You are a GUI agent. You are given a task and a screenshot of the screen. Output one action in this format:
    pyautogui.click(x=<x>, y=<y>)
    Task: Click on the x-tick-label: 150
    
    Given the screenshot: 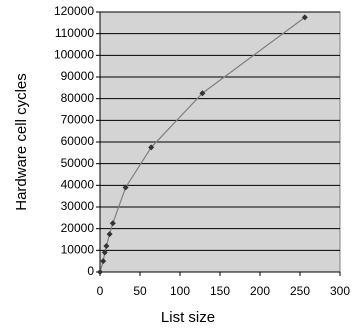 What is the action you would take?
    pyautogui.click(x=220, y=291)
    